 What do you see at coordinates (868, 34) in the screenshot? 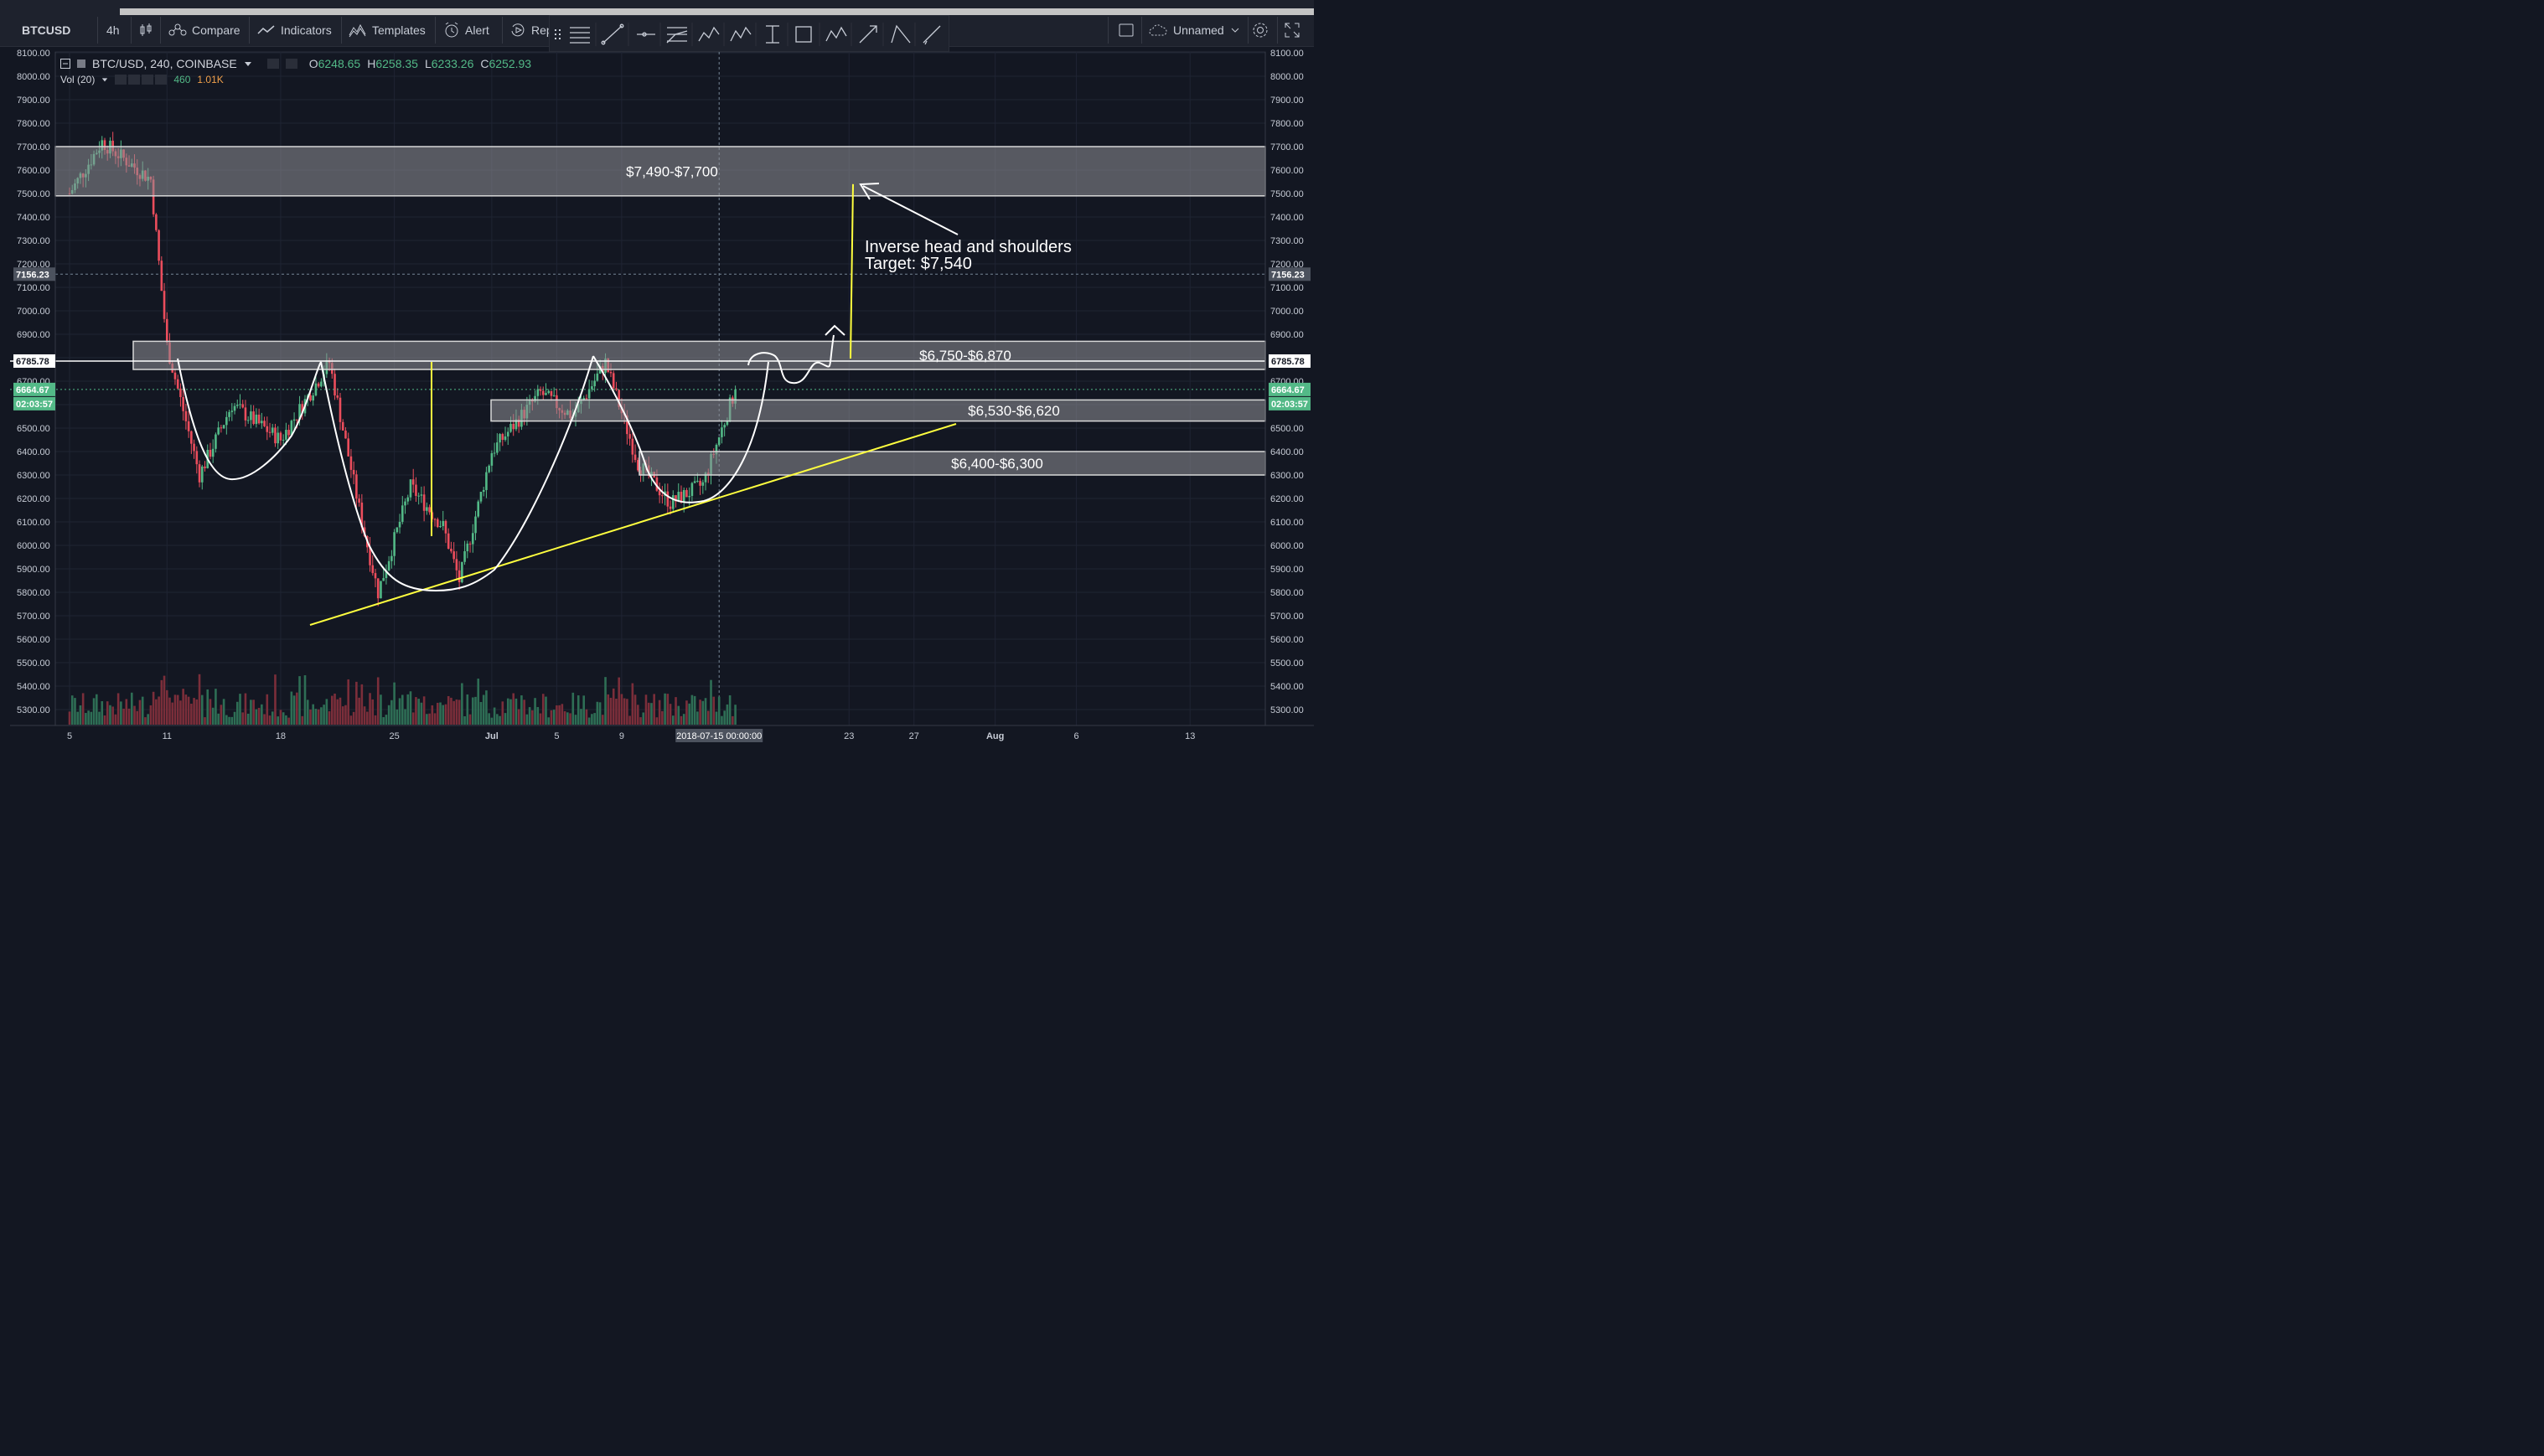
I see `arrow-icon` at bounding box center [868, 34].